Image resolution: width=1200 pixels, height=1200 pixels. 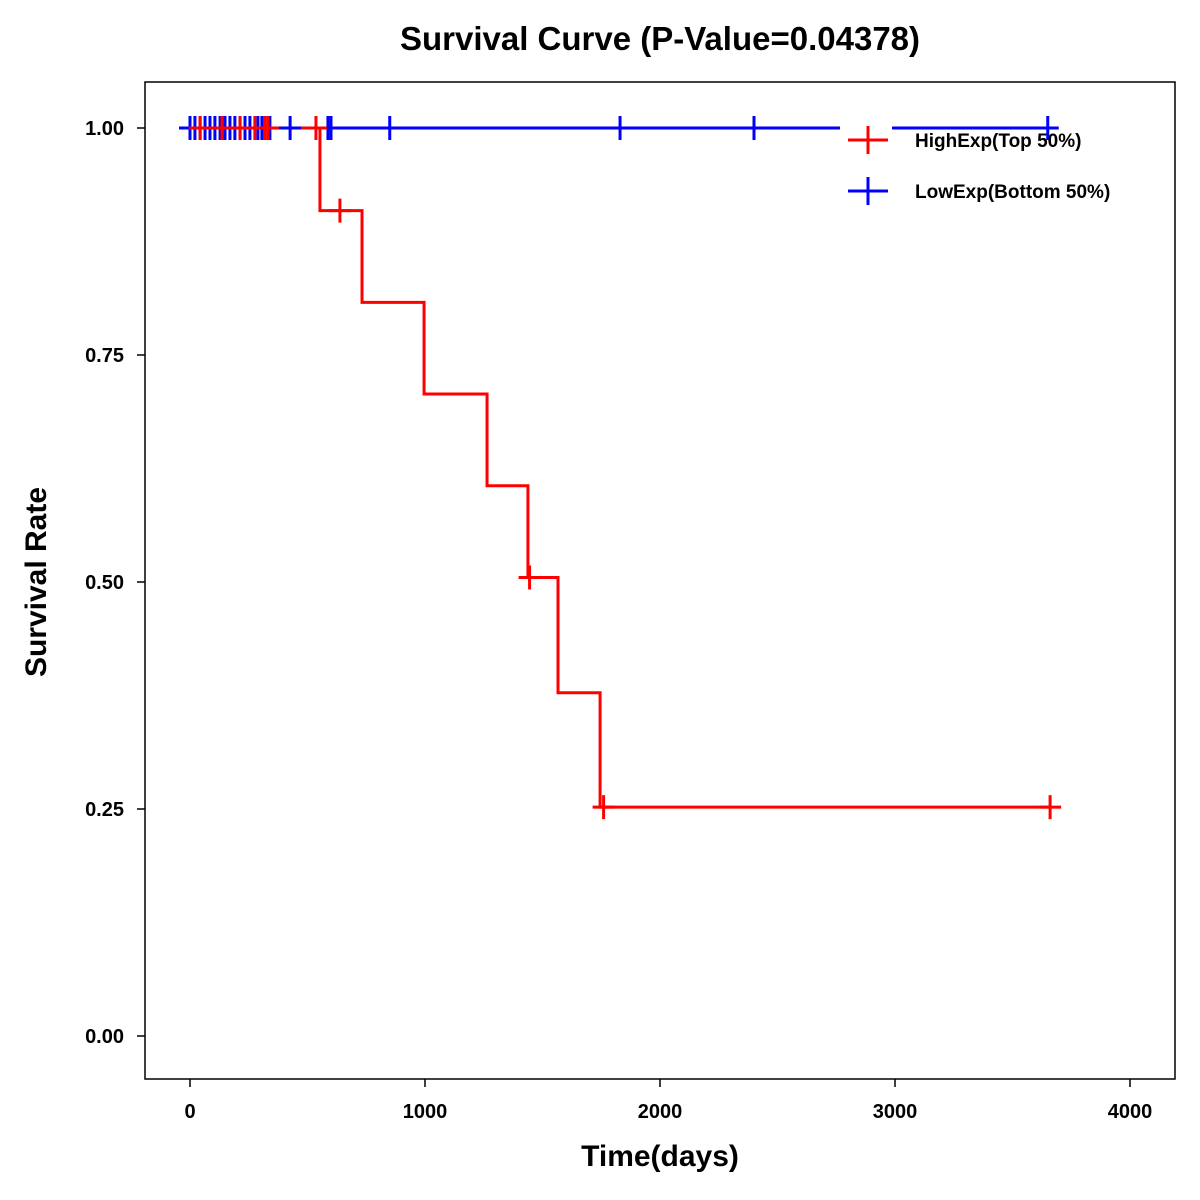 I want to click on legend-label-low: LowExp(Bottom 50%), so click(x=1012, y=192).